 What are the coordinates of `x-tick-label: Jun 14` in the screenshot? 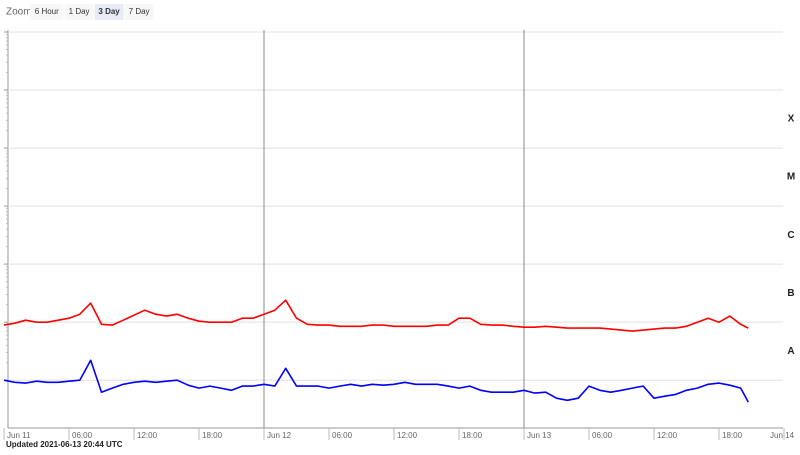 It's located at (782, 435).